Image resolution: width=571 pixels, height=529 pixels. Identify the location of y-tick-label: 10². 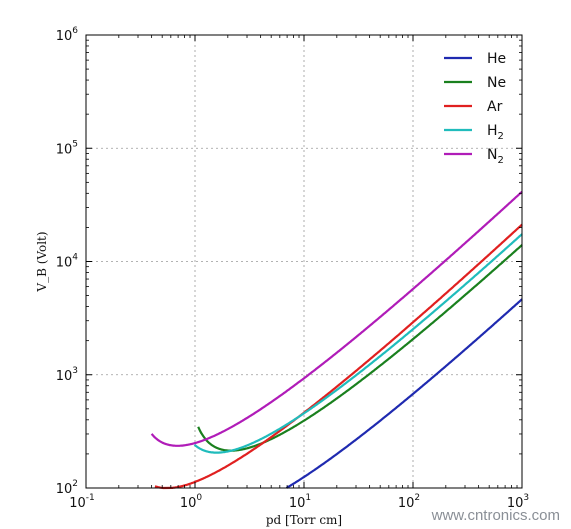
(67, 488).